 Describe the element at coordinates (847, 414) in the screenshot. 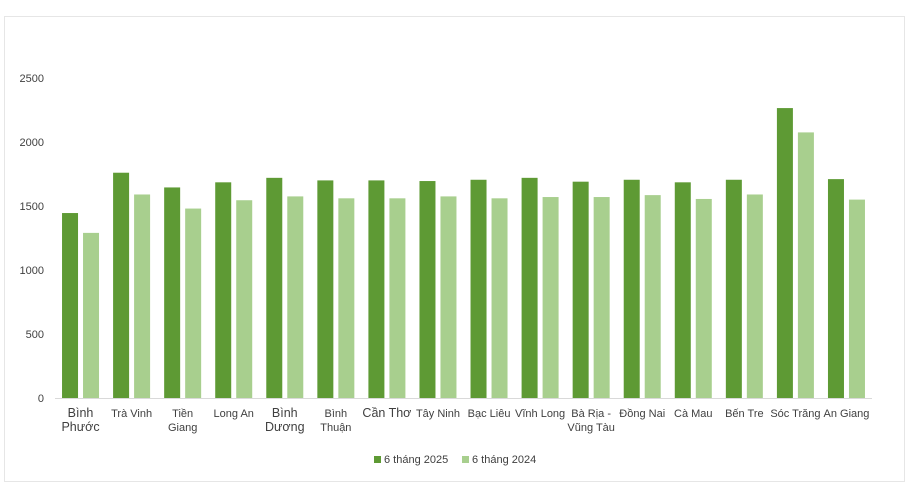

I see `x-tick-label: An Giang` at that location.